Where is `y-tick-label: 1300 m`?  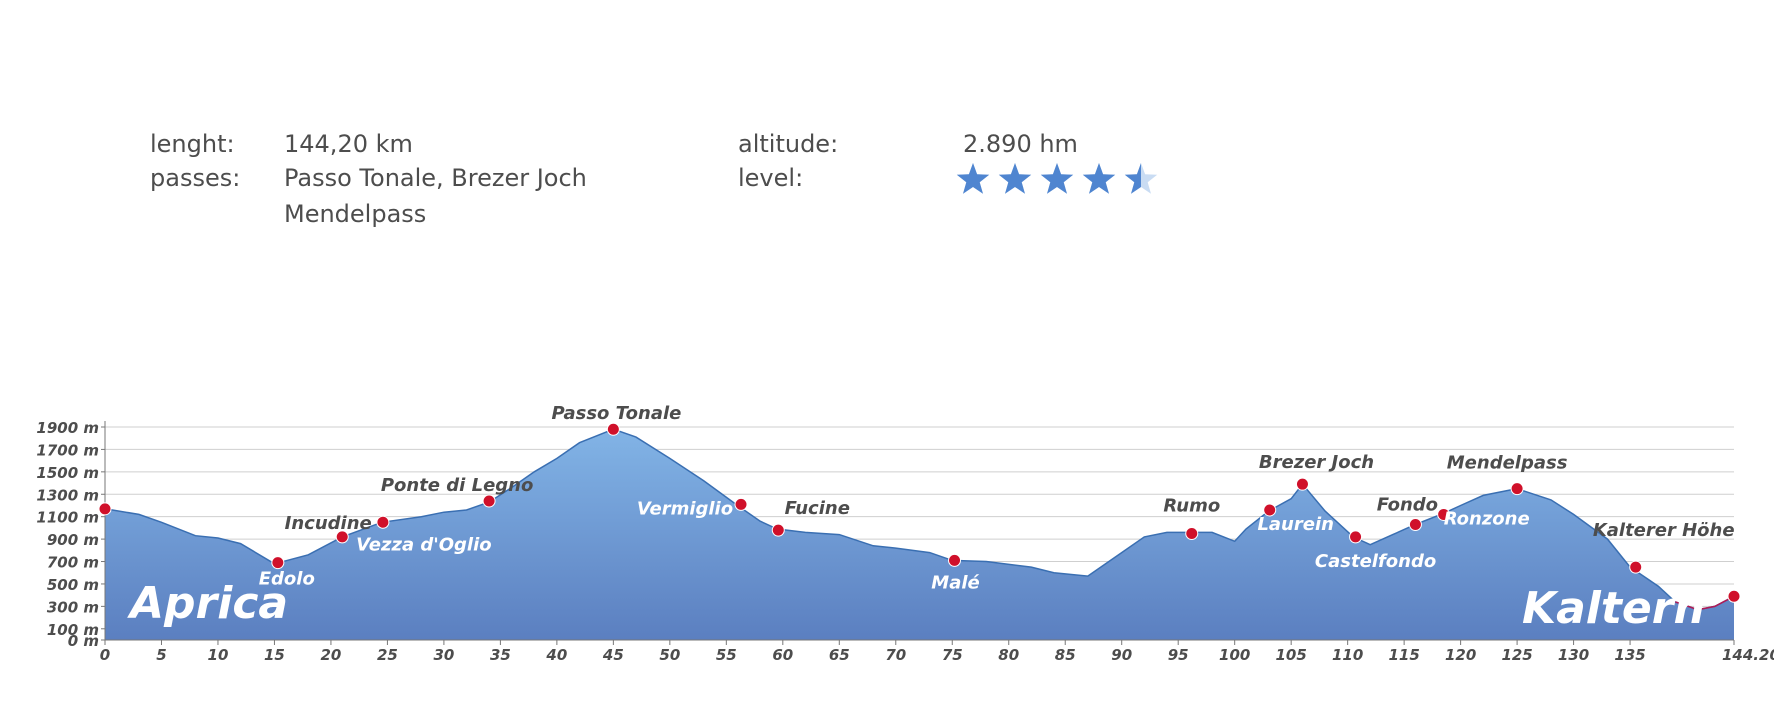
y-tick-label: 1300 m is located at coordinates (67, 495).